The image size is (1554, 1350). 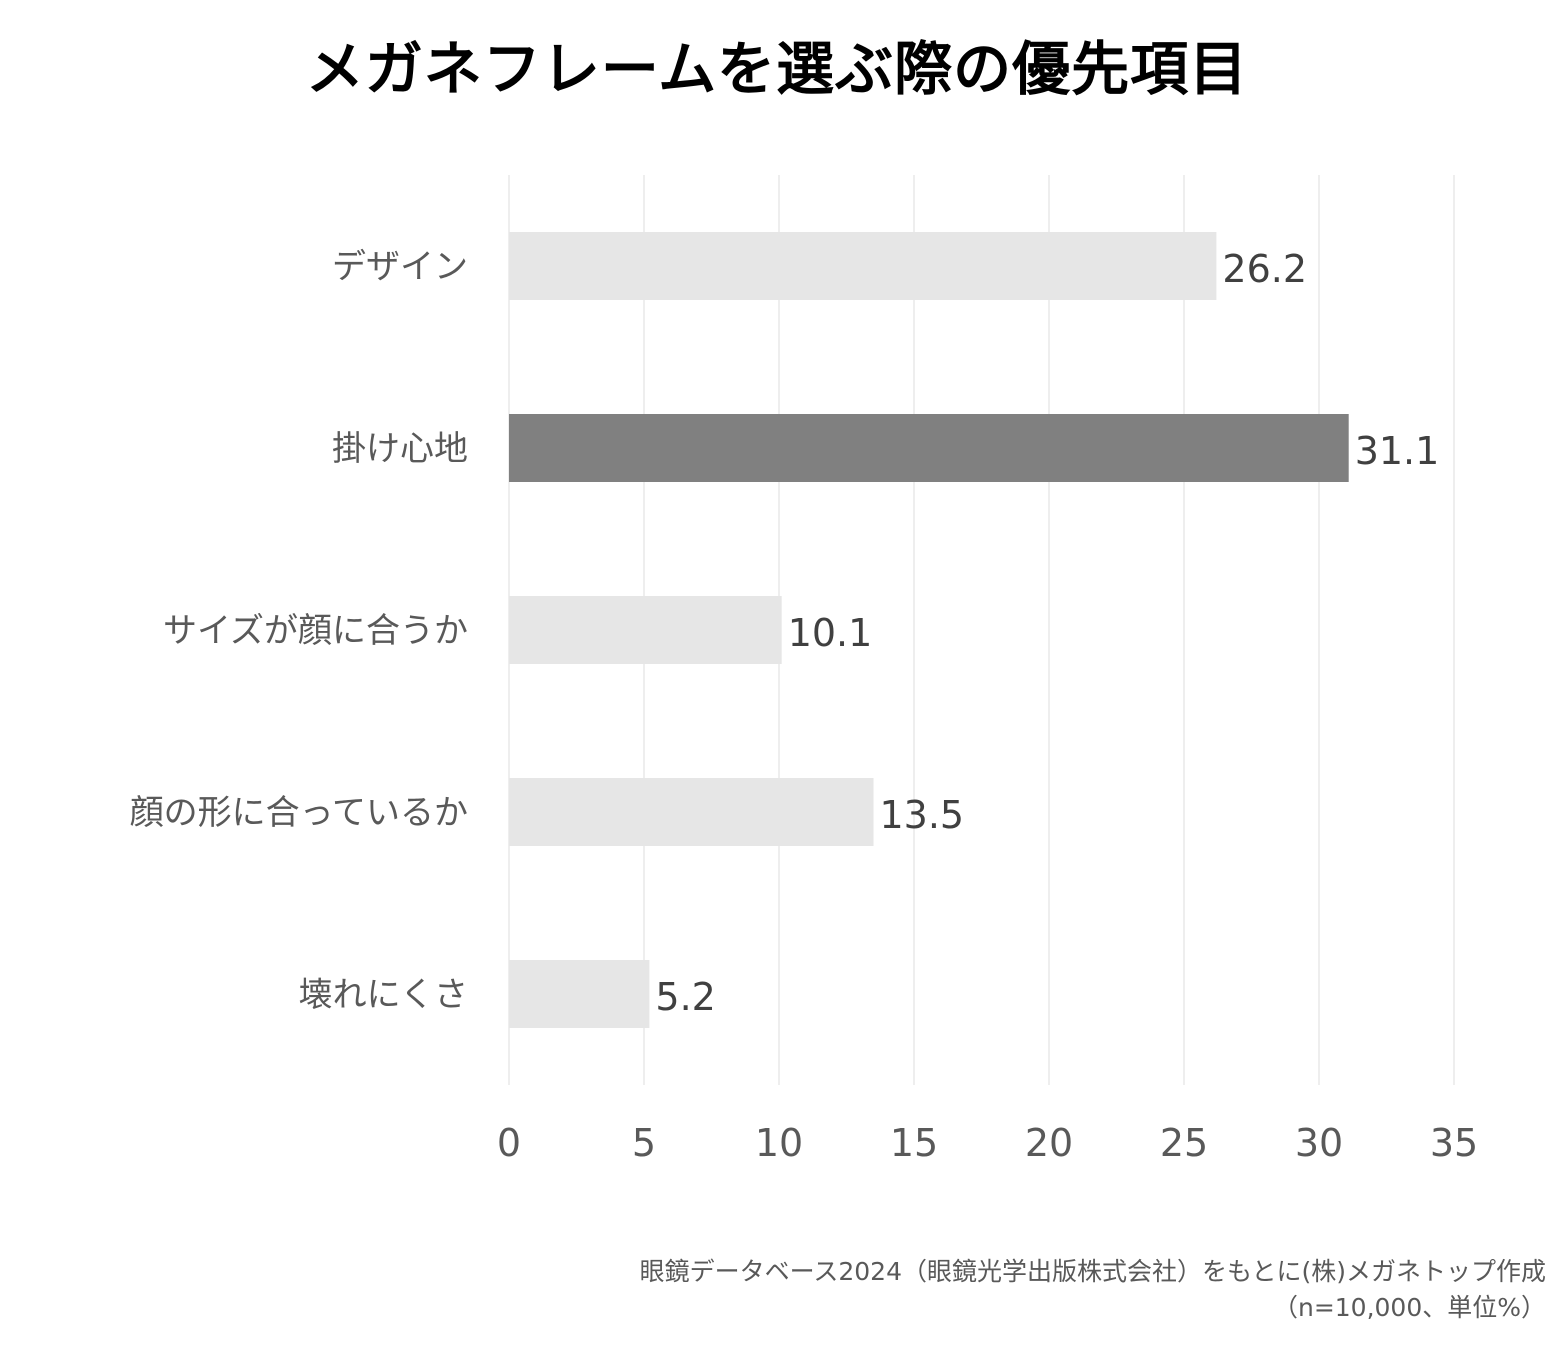 I want to click on x-tick-labels: 0 5 10 15 20 25 30 35, so click(x=987, y=1143).